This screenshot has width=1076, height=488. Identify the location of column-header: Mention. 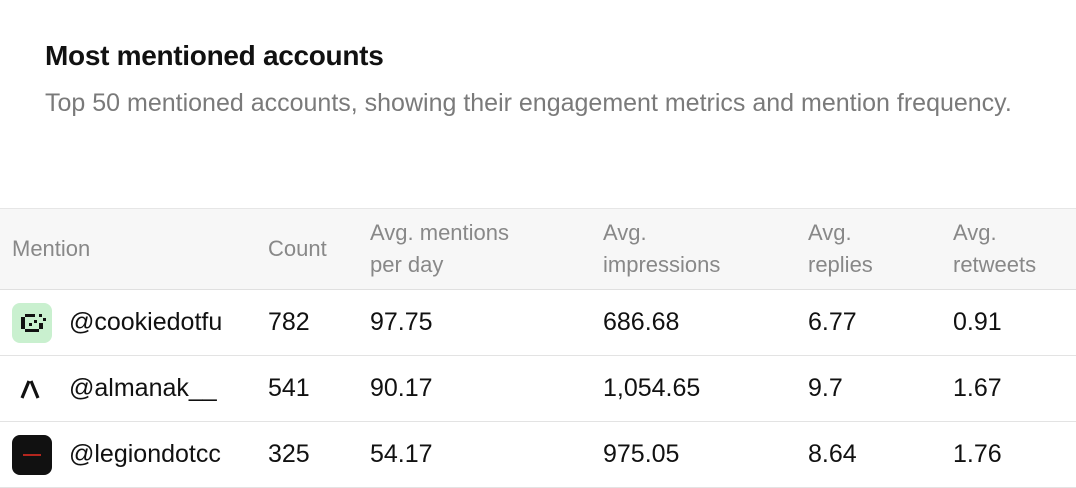
(51, 248).